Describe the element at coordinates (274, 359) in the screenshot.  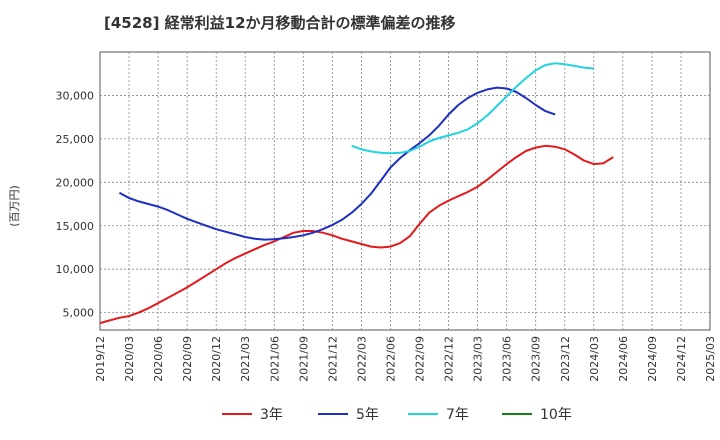
I see `x-tick-label: 2021/06` at that location.